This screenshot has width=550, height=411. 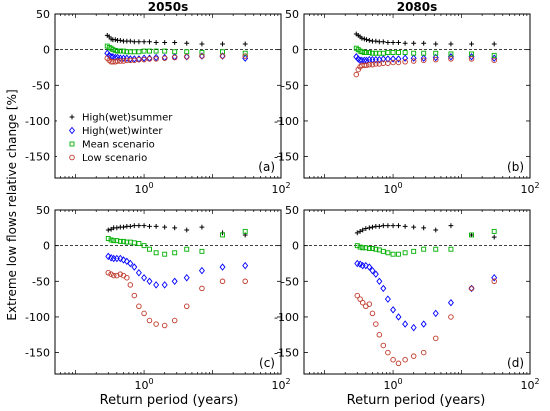 What do you see at coordinates (37, 157) in the screenshot?
I see `y-tick-label: -150` at bounding box center [37, 157].